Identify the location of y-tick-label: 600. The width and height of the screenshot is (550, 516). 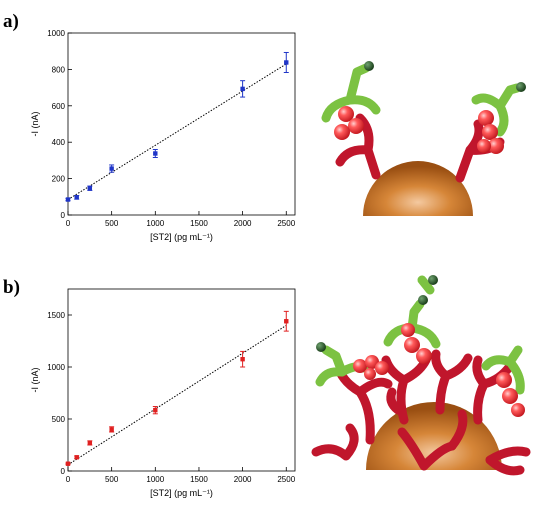
(59, 106).